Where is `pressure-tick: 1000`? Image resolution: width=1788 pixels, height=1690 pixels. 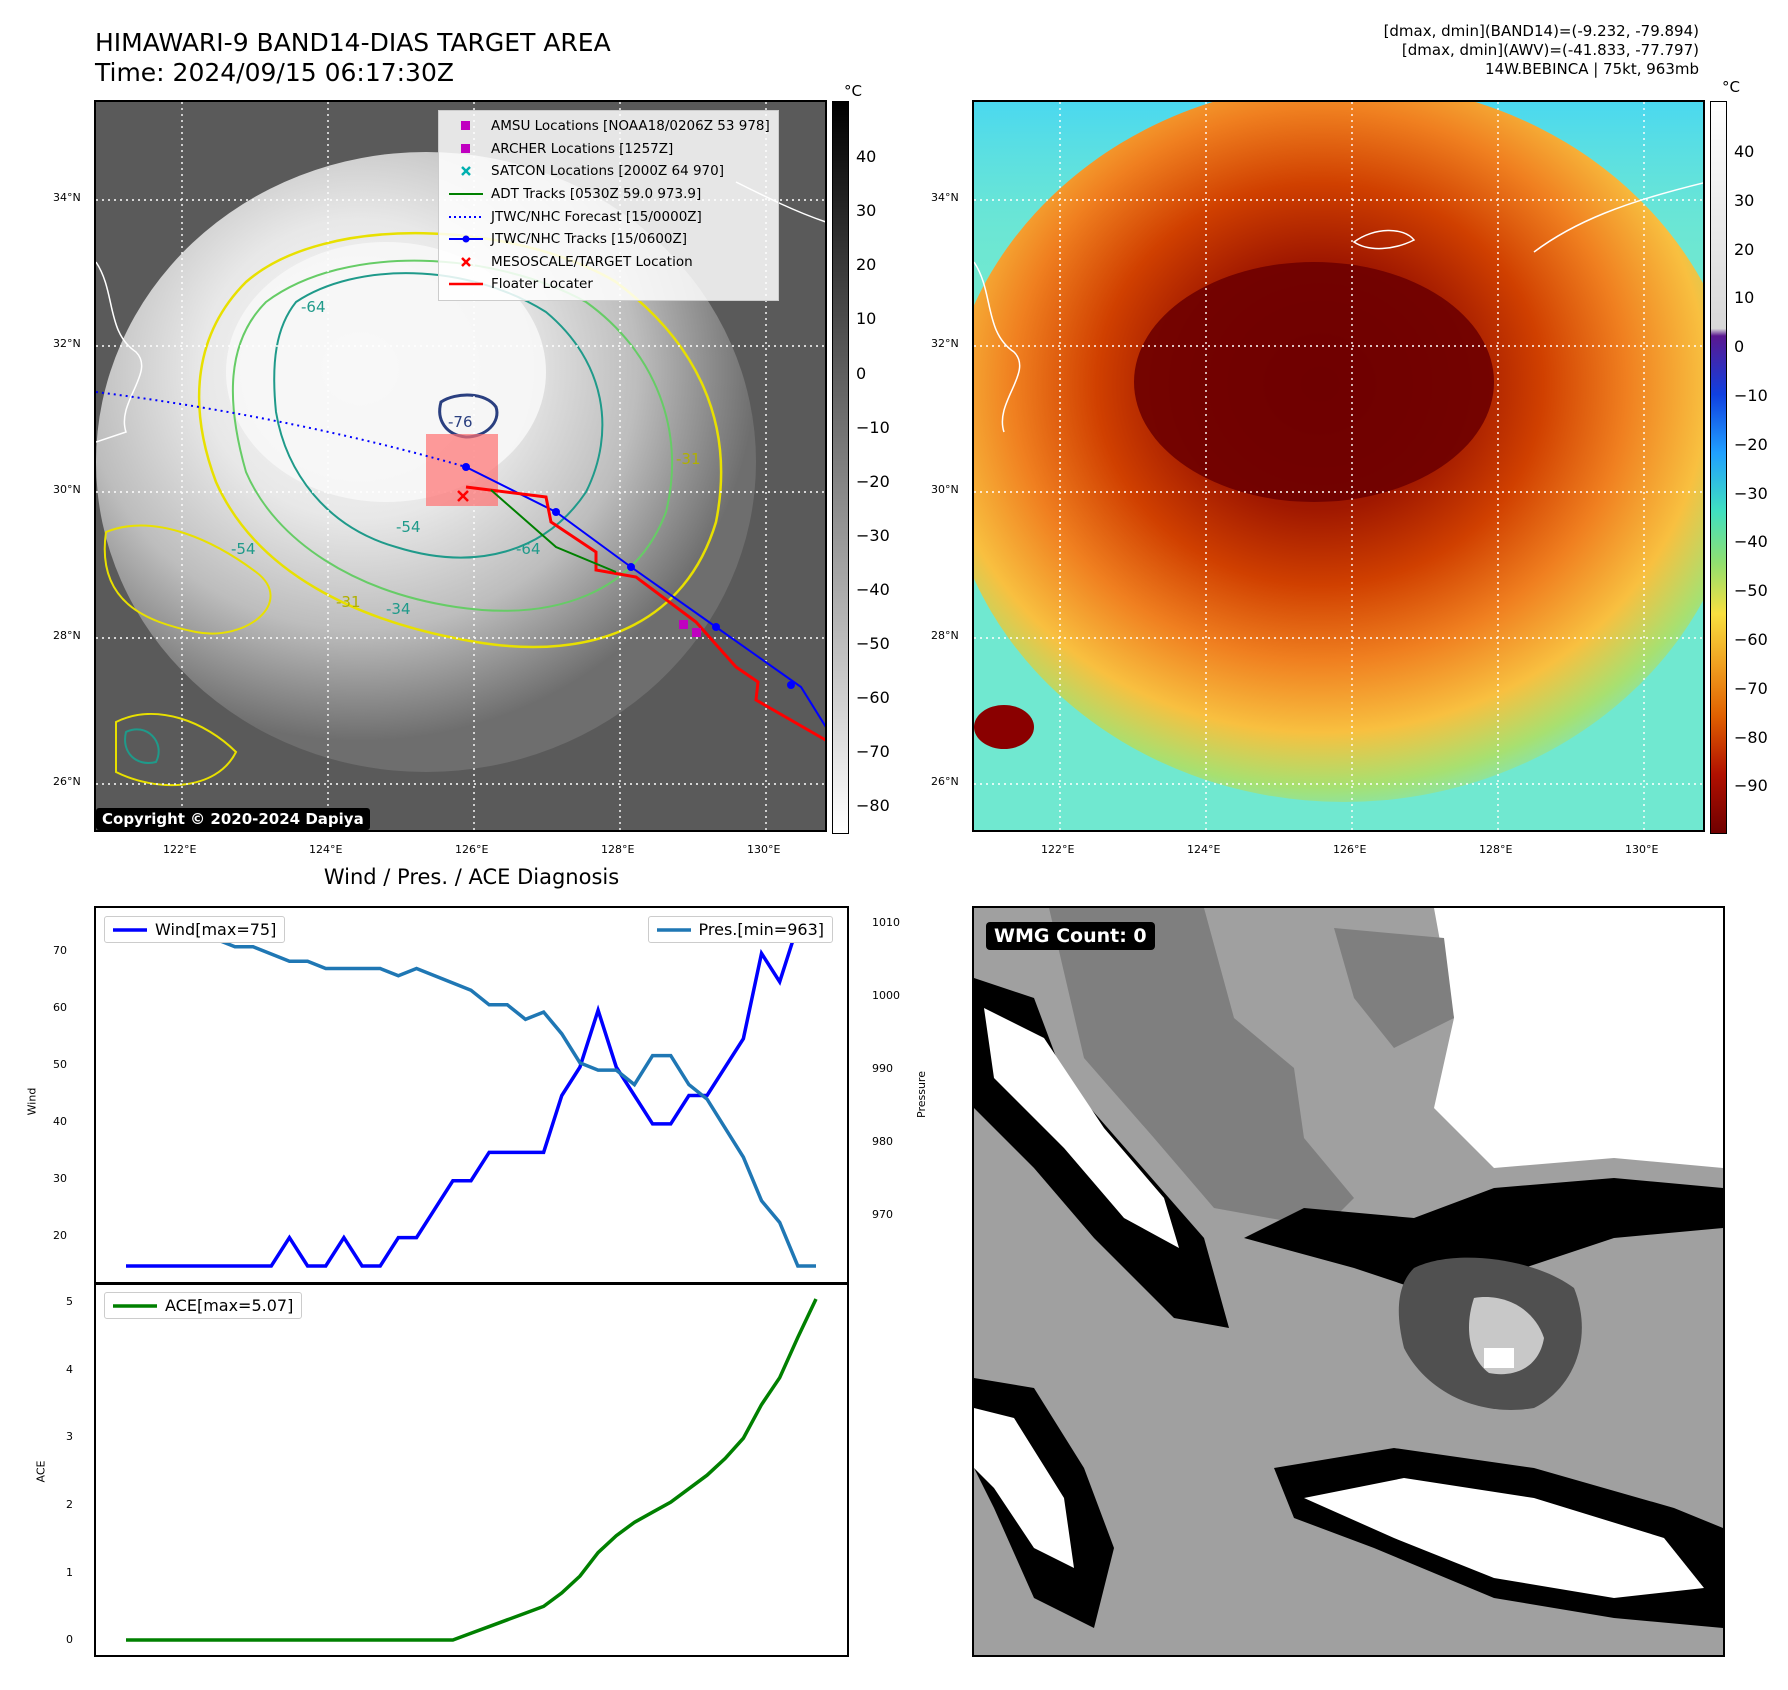
pressure-tick: 1000 is located at coordinates (886, 995).